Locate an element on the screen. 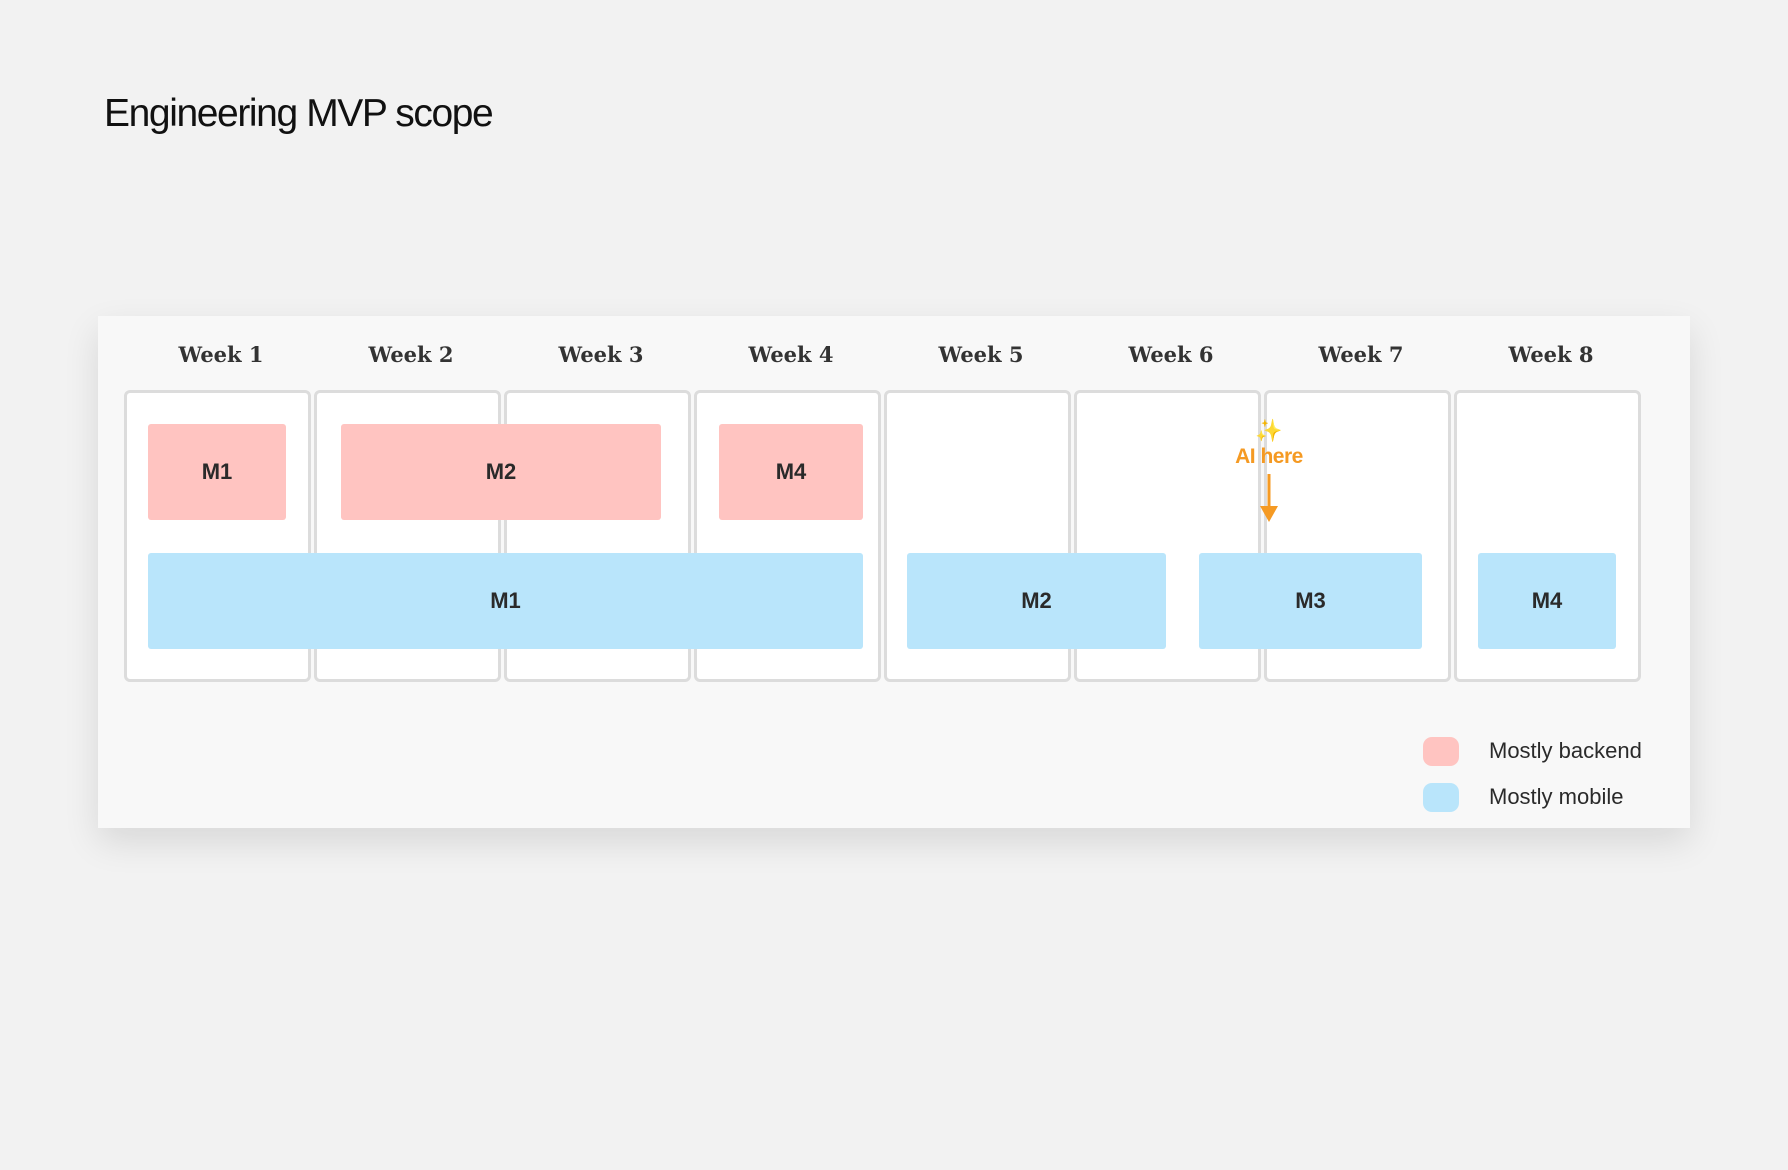 Image resolution: width=1788 pixels, height=1170 pixels. ai-annotation: ✨ AI here is located at coordinates (1269, 471).